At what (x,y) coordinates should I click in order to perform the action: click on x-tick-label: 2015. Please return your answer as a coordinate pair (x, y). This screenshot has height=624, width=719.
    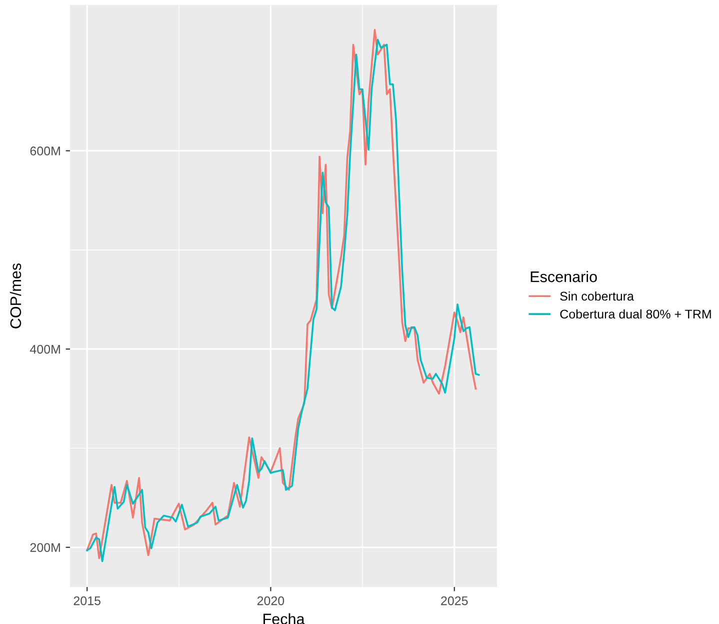
    Looking at the image, I should click on (87, 601).